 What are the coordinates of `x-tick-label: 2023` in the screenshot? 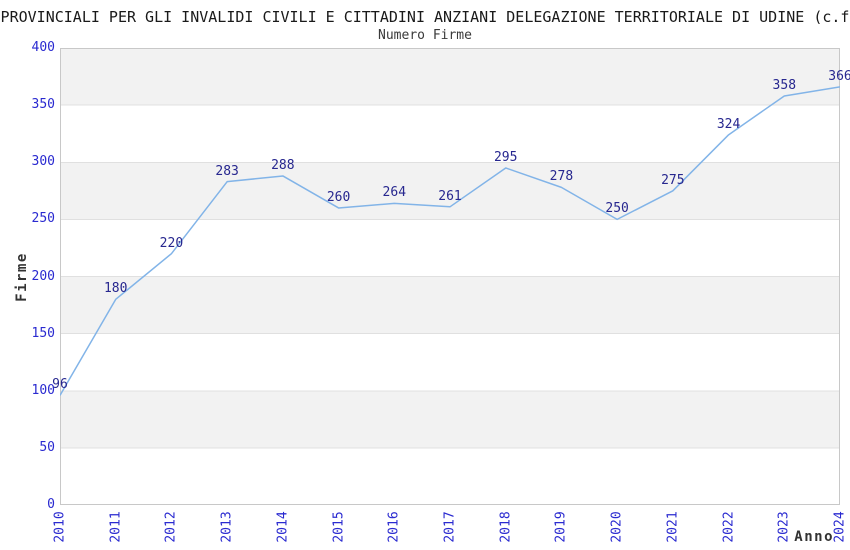 It's located at (784, 527).